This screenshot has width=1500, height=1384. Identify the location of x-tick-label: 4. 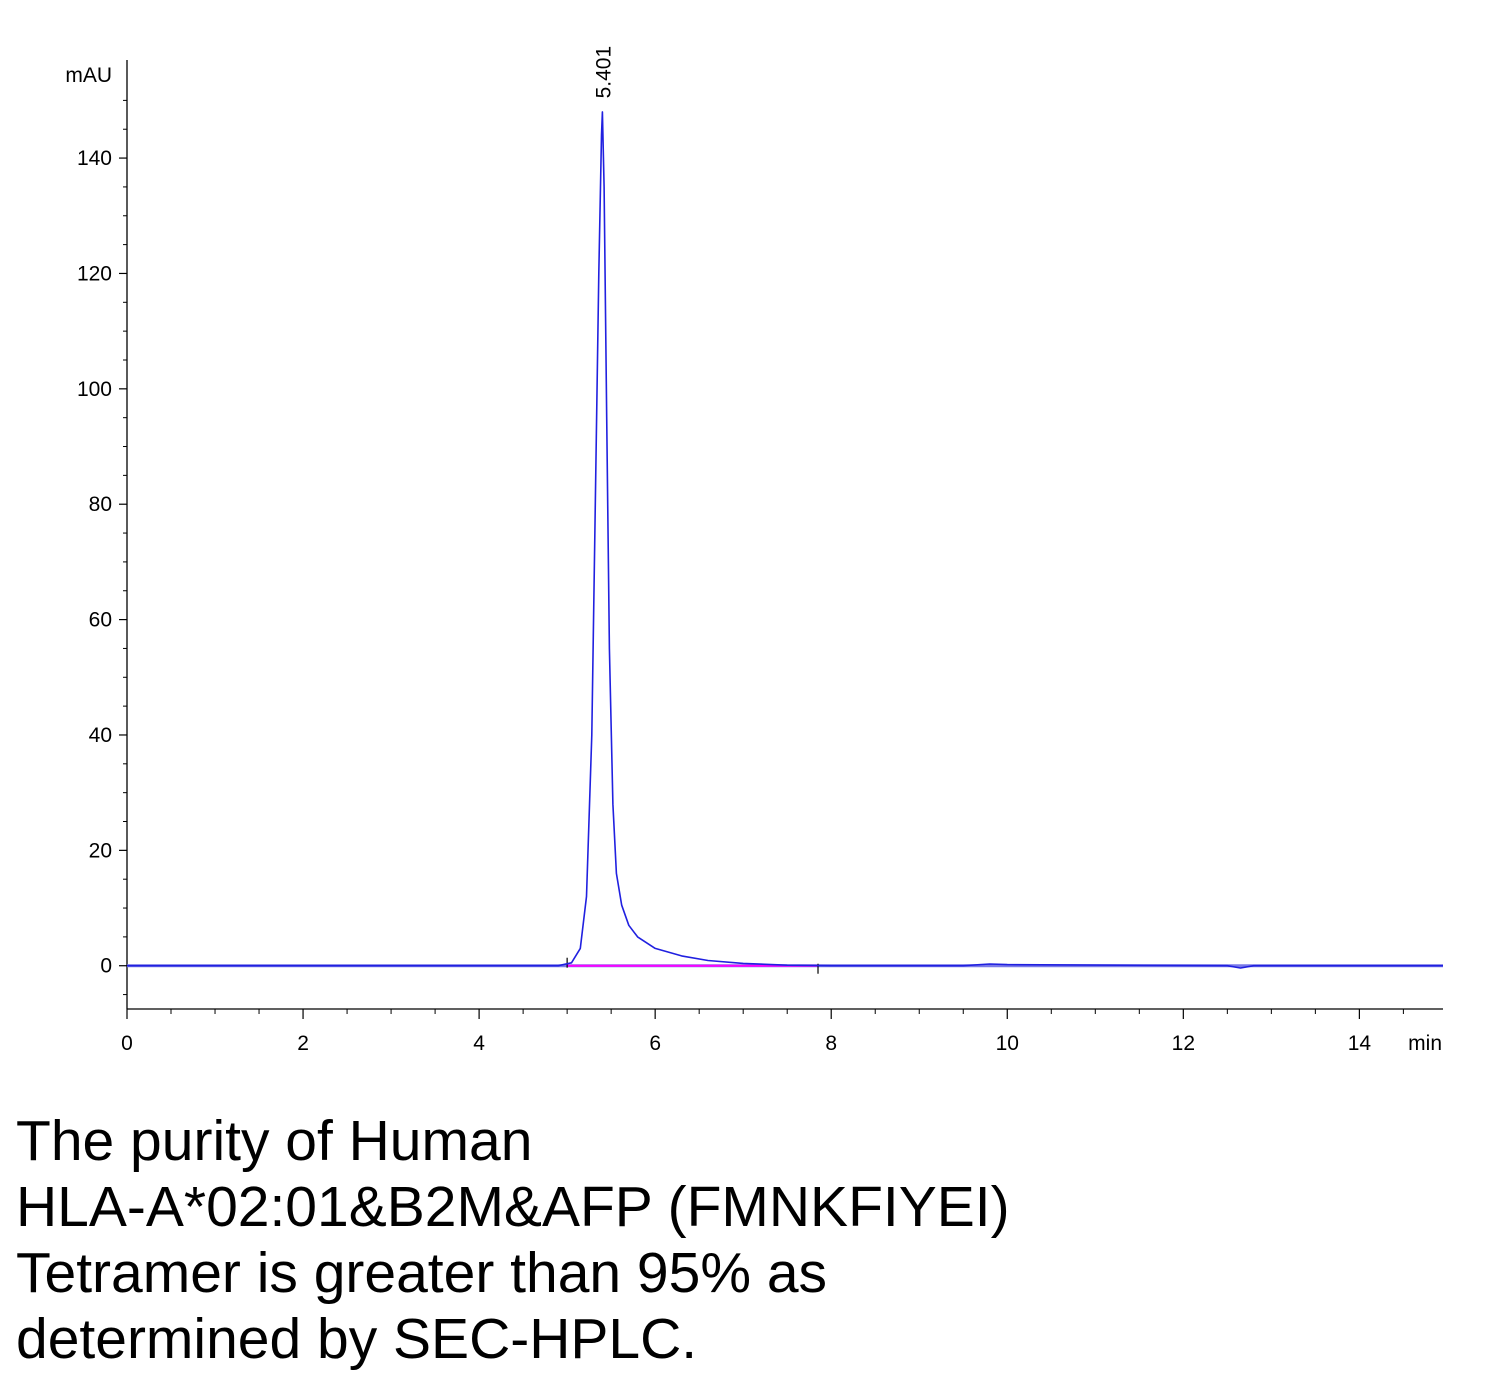
(479, 1043).